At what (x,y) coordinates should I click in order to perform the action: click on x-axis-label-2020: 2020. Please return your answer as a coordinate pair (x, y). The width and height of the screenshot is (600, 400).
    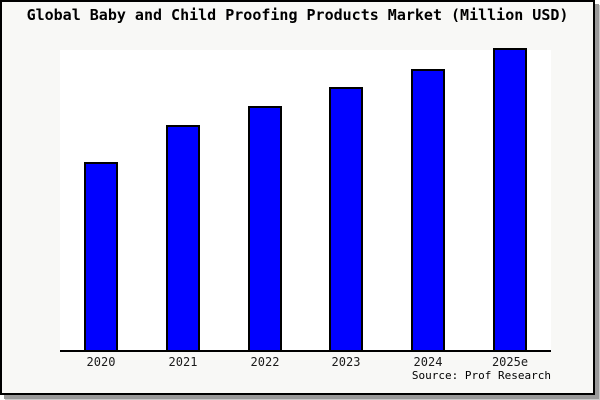
    Looking at the image, I should click on (101, 362).